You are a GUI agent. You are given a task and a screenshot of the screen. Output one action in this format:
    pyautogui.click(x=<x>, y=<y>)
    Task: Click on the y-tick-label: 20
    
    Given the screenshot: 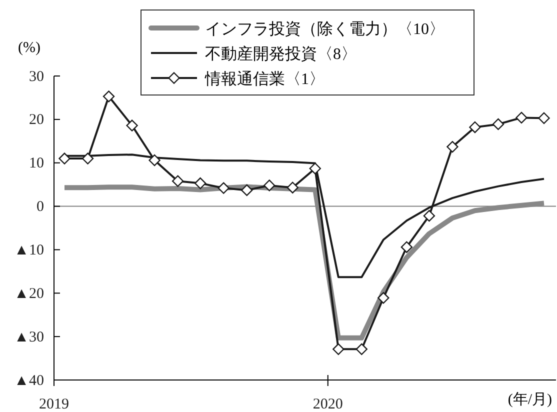 What is the action you would take?
    pyautogui.click(x=36, y=120)
    